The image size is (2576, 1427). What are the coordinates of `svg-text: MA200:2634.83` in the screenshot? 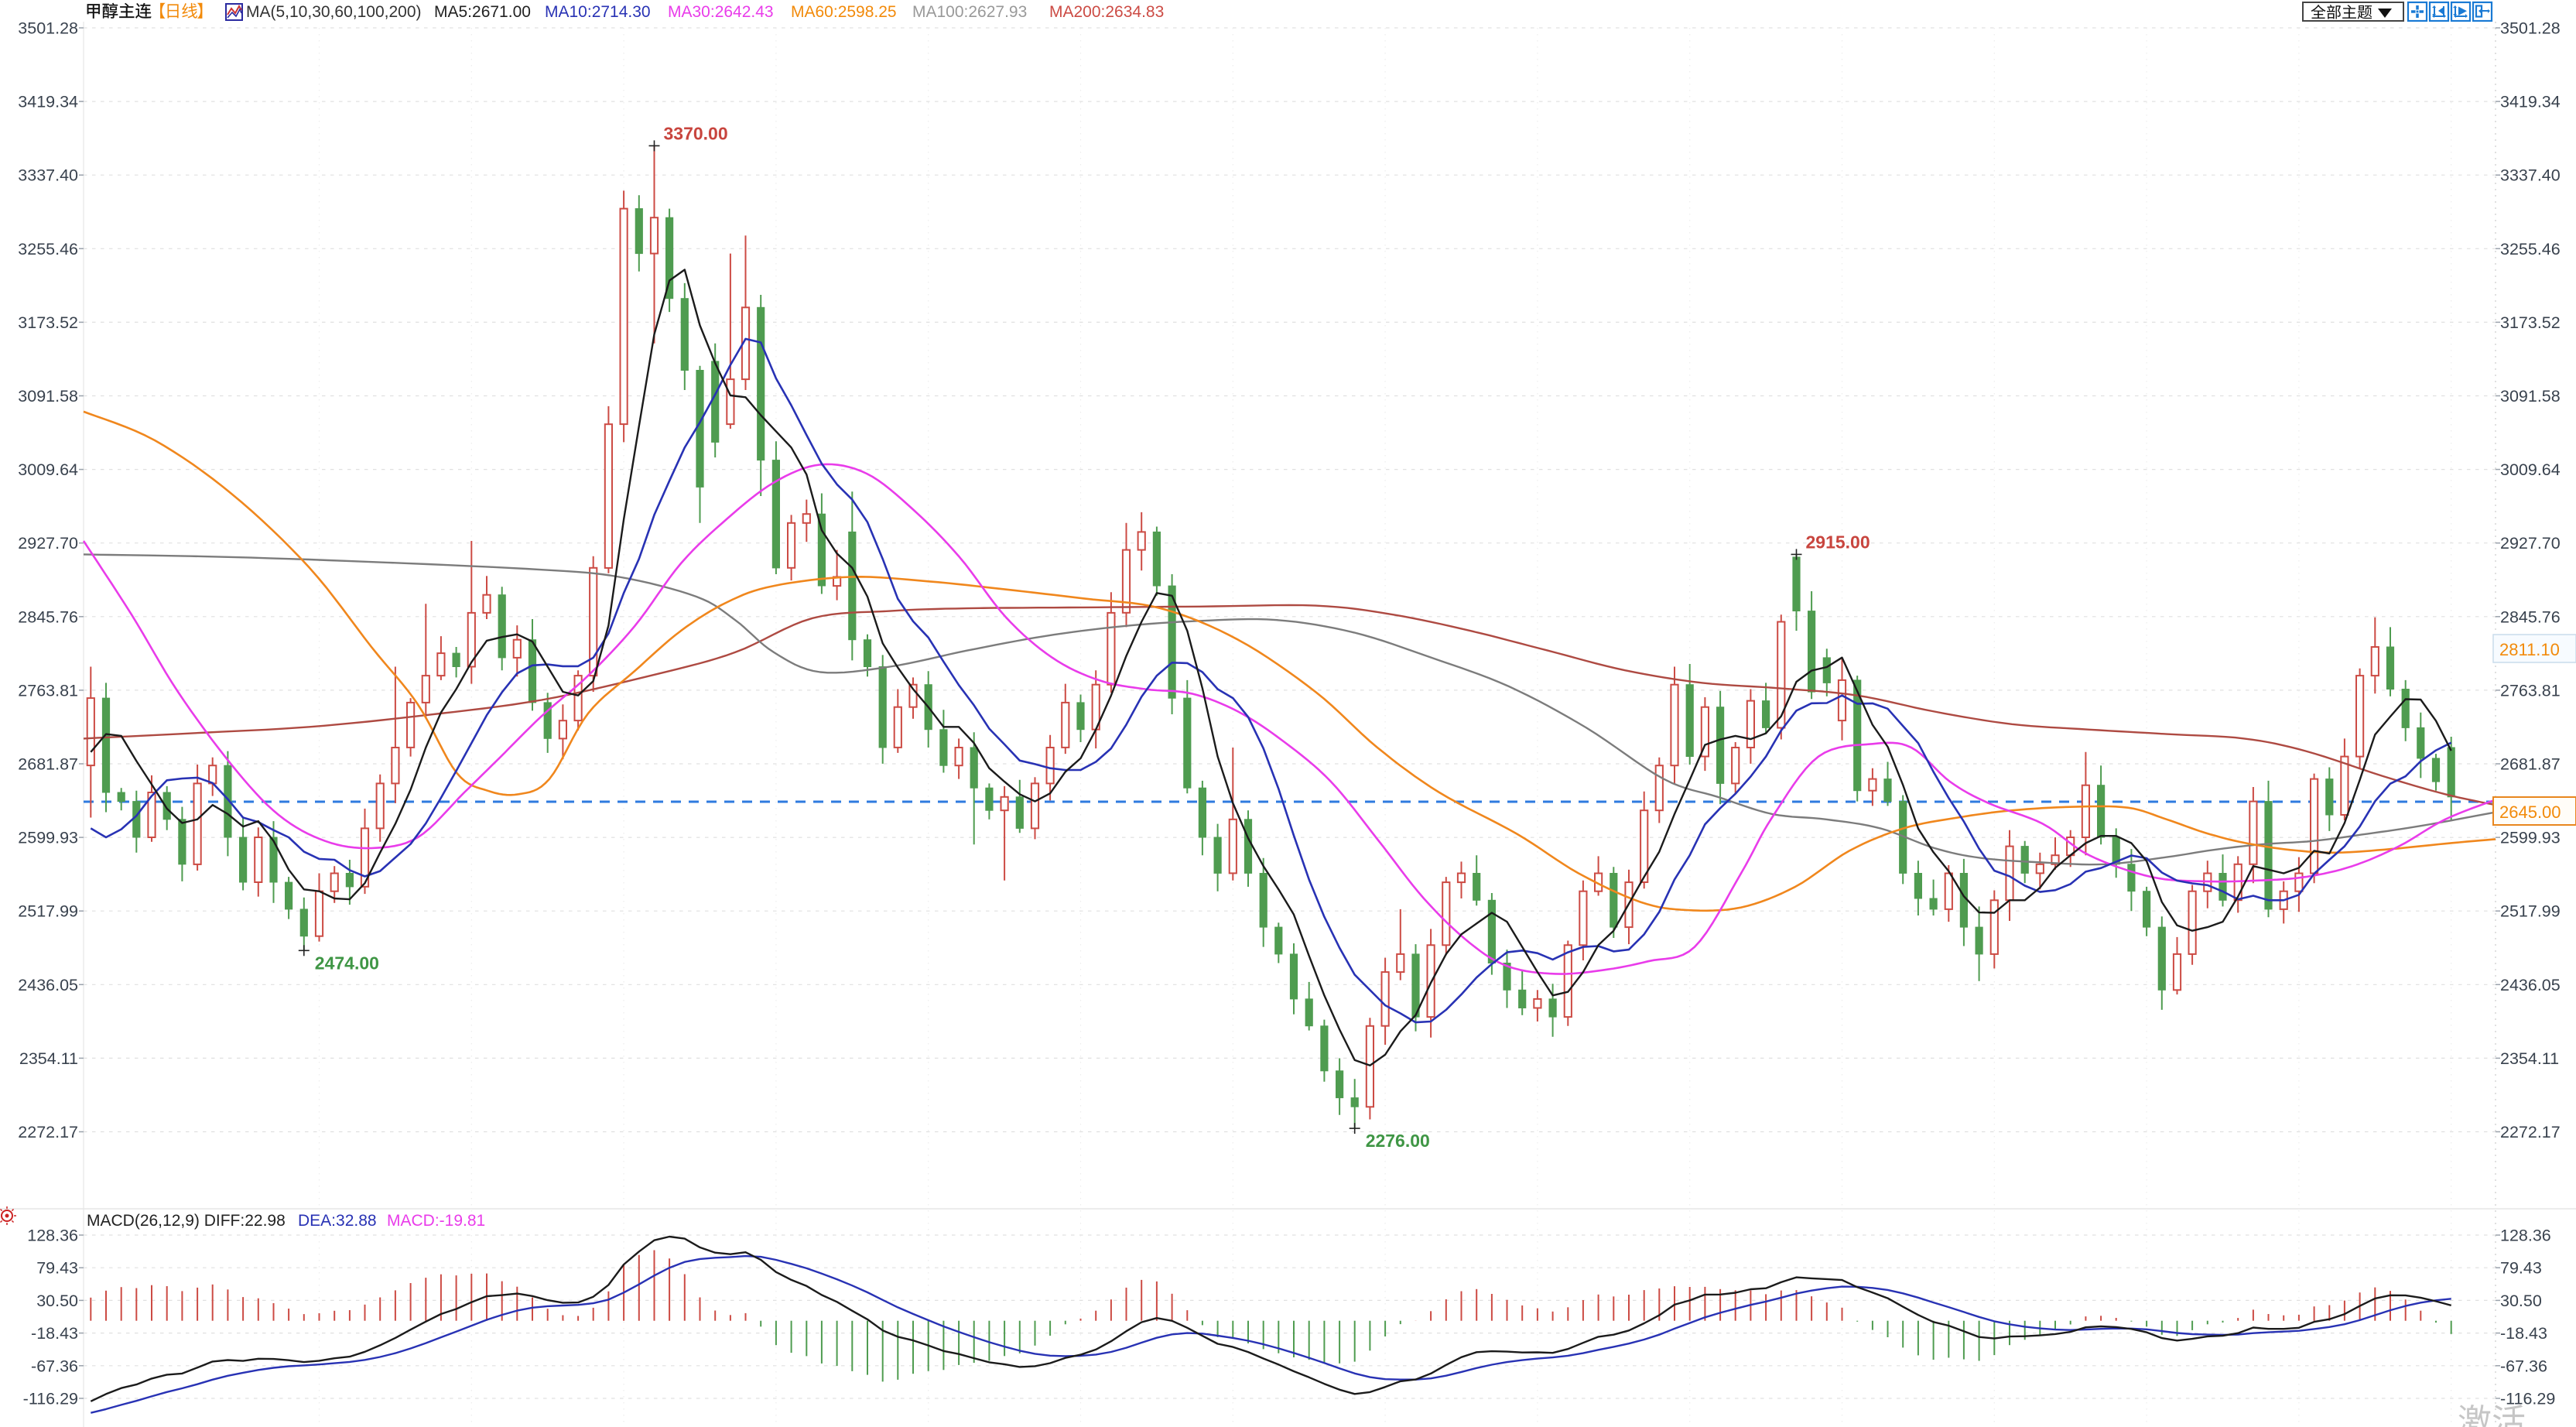 It's located at (1106, 12).